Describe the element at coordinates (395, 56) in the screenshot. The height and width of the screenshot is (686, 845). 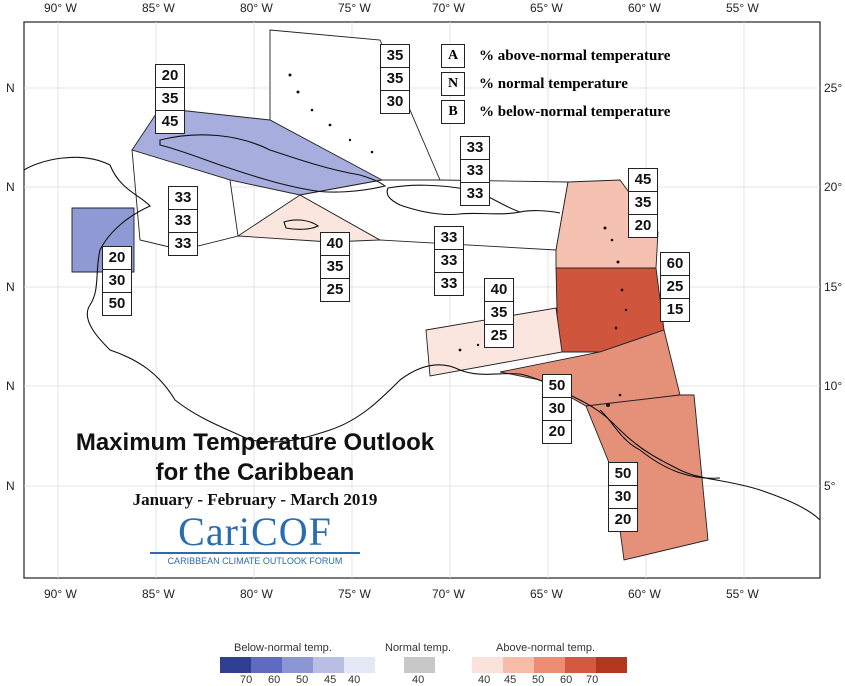
I see `above-value: 35` at that location.